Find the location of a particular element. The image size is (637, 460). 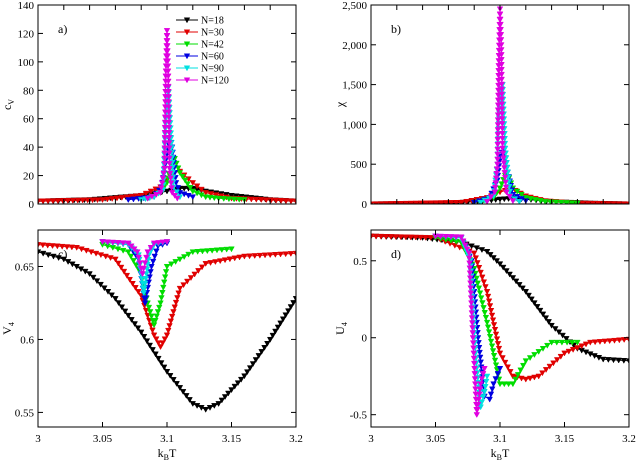

x-tick-label: 3.1 is located at coordinates (500, 439).